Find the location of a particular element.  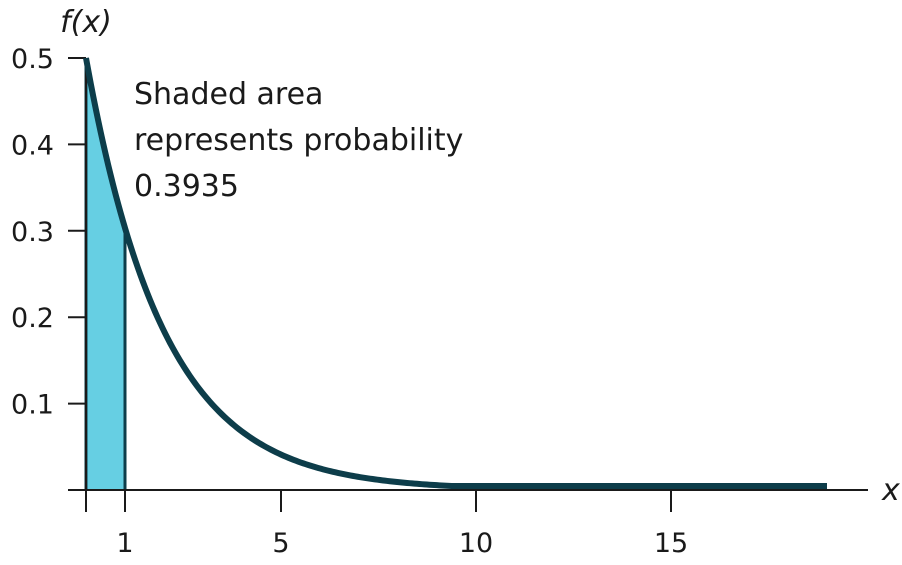

shaded-probability-area is located at coordinates (105, 274).